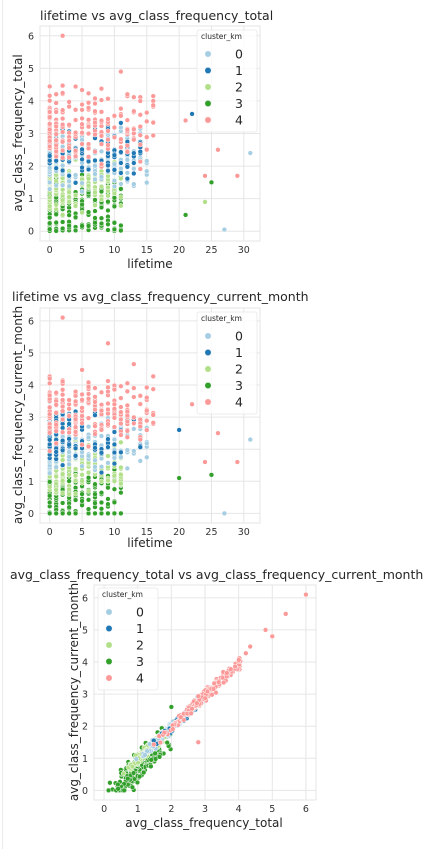 This screenshot has height=849, width=432. I want to click on legend-label: 4, so click(140, 678).